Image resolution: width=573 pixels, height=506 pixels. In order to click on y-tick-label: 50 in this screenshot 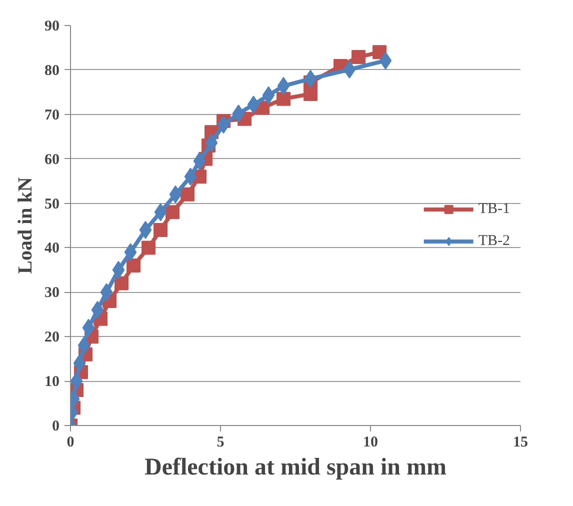, I will do `click(52, 204)`.